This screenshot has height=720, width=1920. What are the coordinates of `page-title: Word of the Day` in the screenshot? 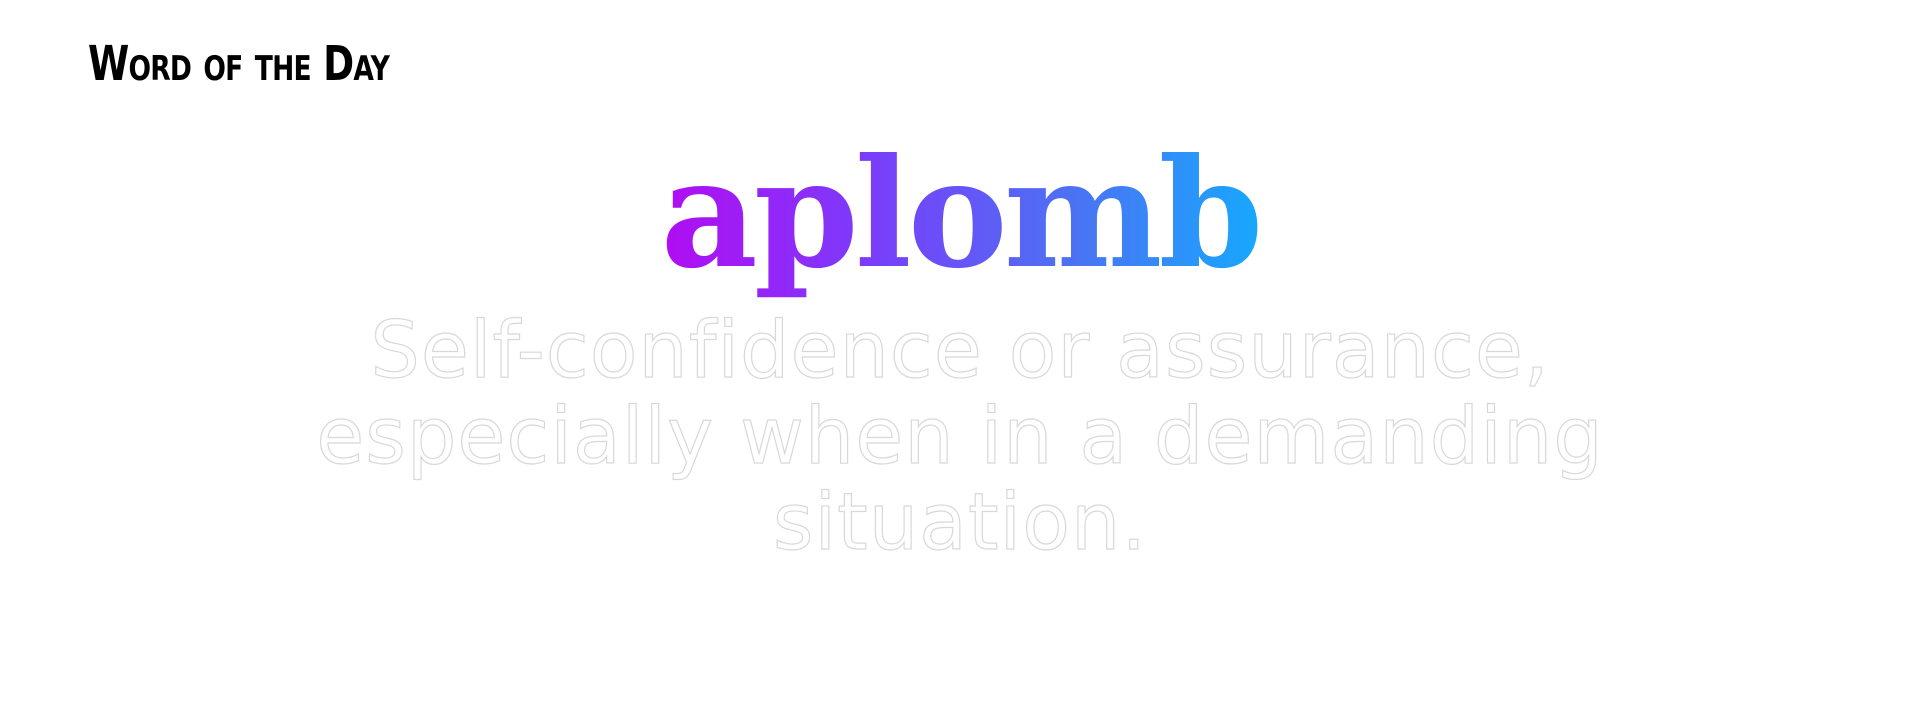 It's located at (239, 64).